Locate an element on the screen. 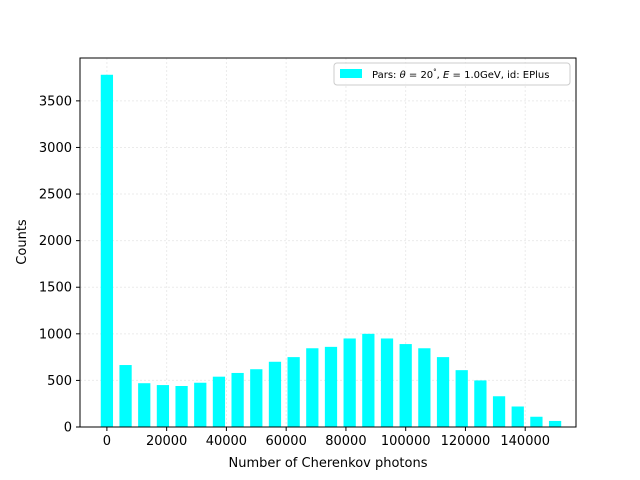  y-tick-label: 2500 is located at coordinates (55, 195).